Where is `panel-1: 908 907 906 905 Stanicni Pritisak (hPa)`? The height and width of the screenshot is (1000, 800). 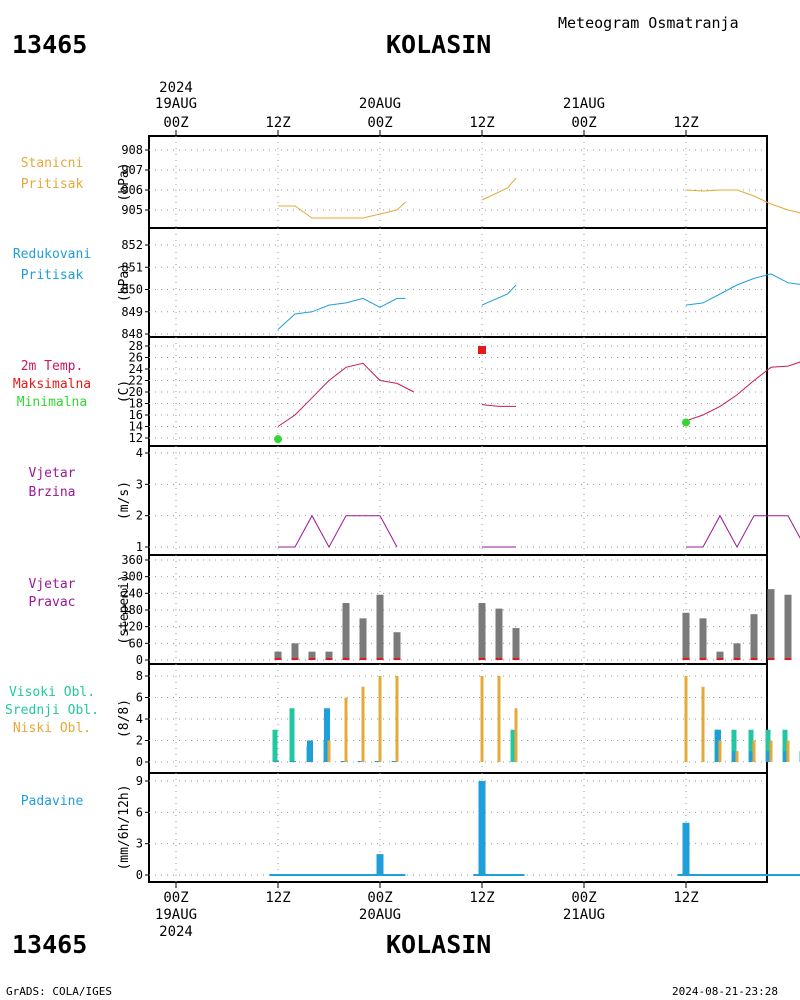
panel-1: 908 907 906 905 Stanicni Pritisak (hPa) is located at coordinates (410, 182).